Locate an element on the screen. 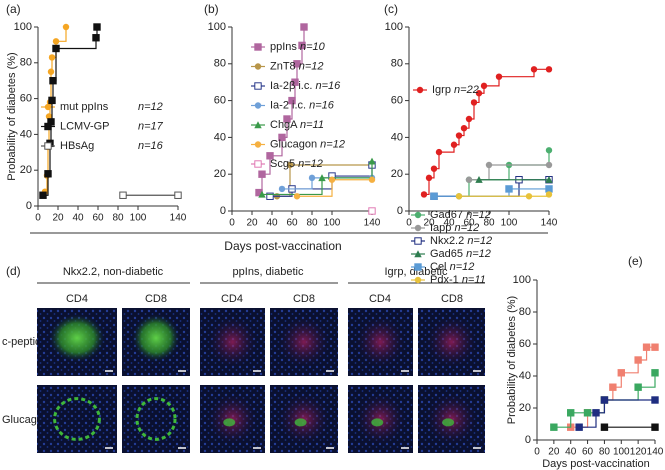  nuclei is located at coordinates (156, 419).